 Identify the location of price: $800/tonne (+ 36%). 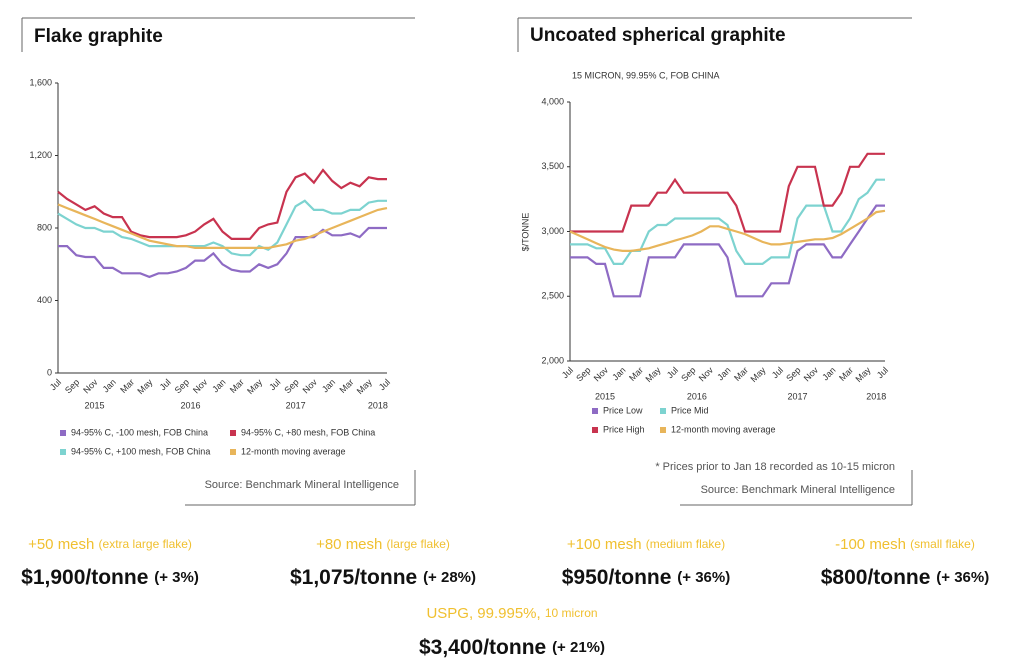
(905, 577).